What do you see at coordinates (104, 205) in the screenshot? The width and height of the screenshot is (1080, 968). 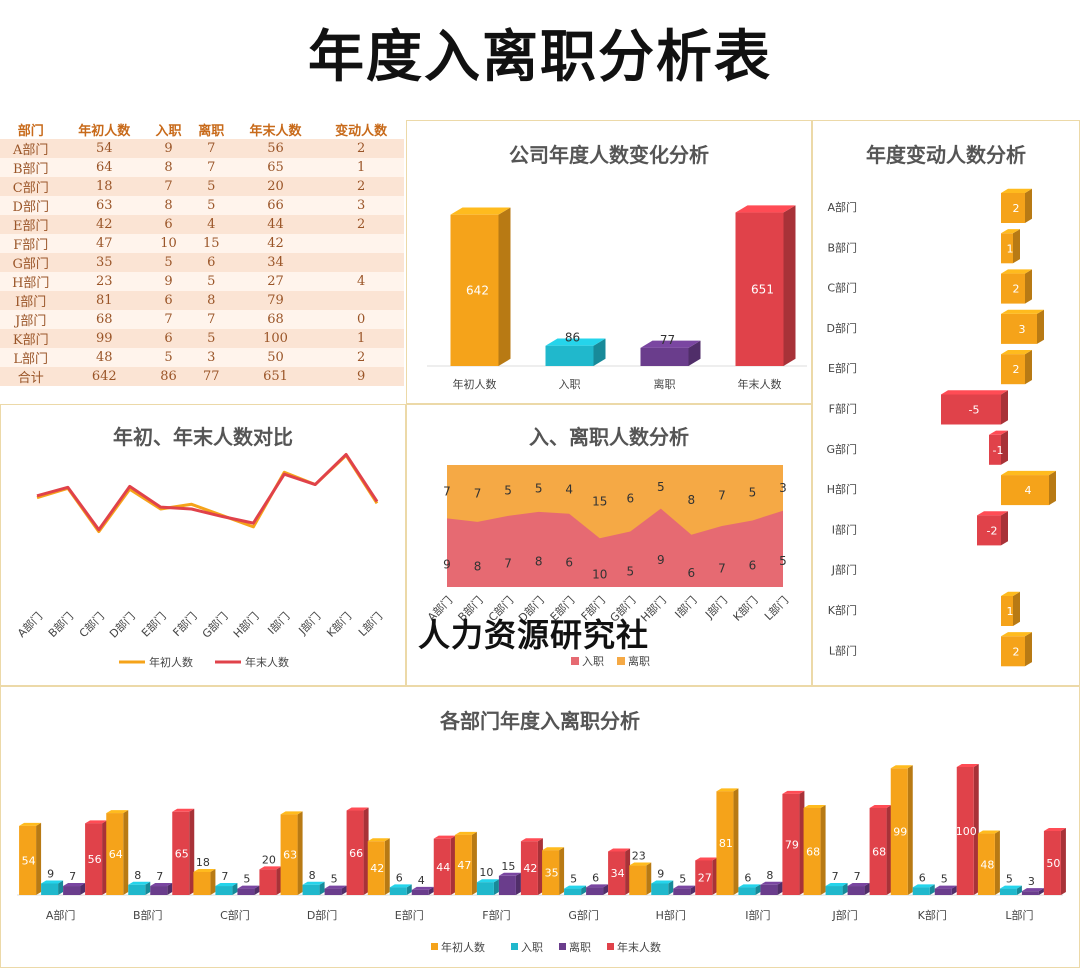 I see `table-cell: 63` at bounding box center [104, 205].